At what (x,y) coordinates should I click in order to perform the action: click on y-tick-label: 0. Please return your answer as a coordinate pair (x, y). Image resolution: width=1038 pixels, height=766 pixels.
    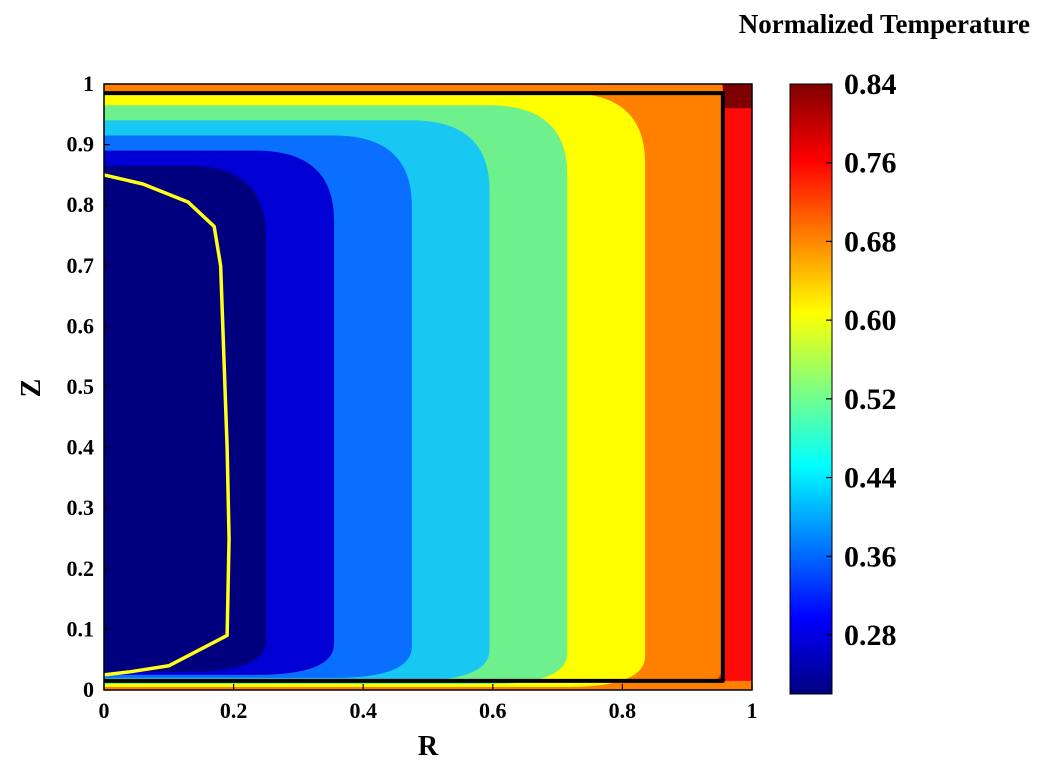
    Looking at the image, I should click on (88, 689).